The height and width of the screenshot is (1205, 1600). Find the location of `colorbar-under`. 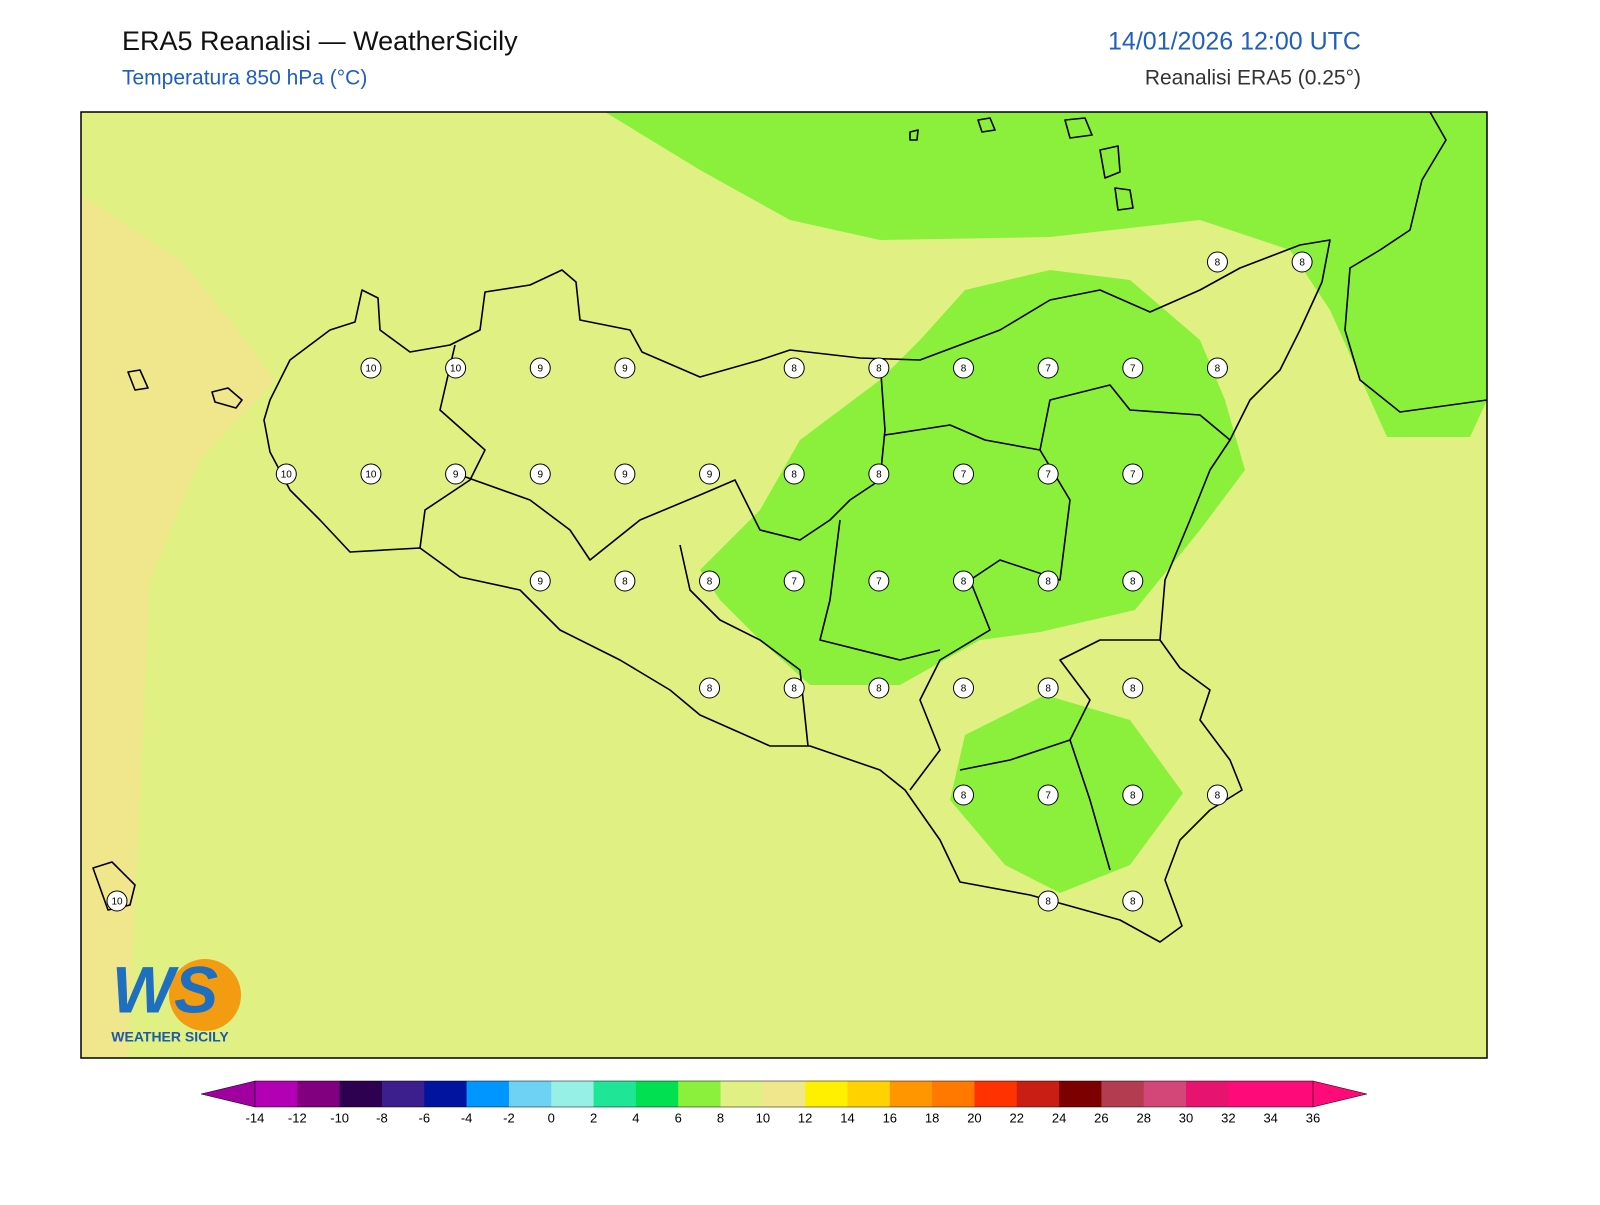

colorbar-under is located at coordinates (228, 1094).